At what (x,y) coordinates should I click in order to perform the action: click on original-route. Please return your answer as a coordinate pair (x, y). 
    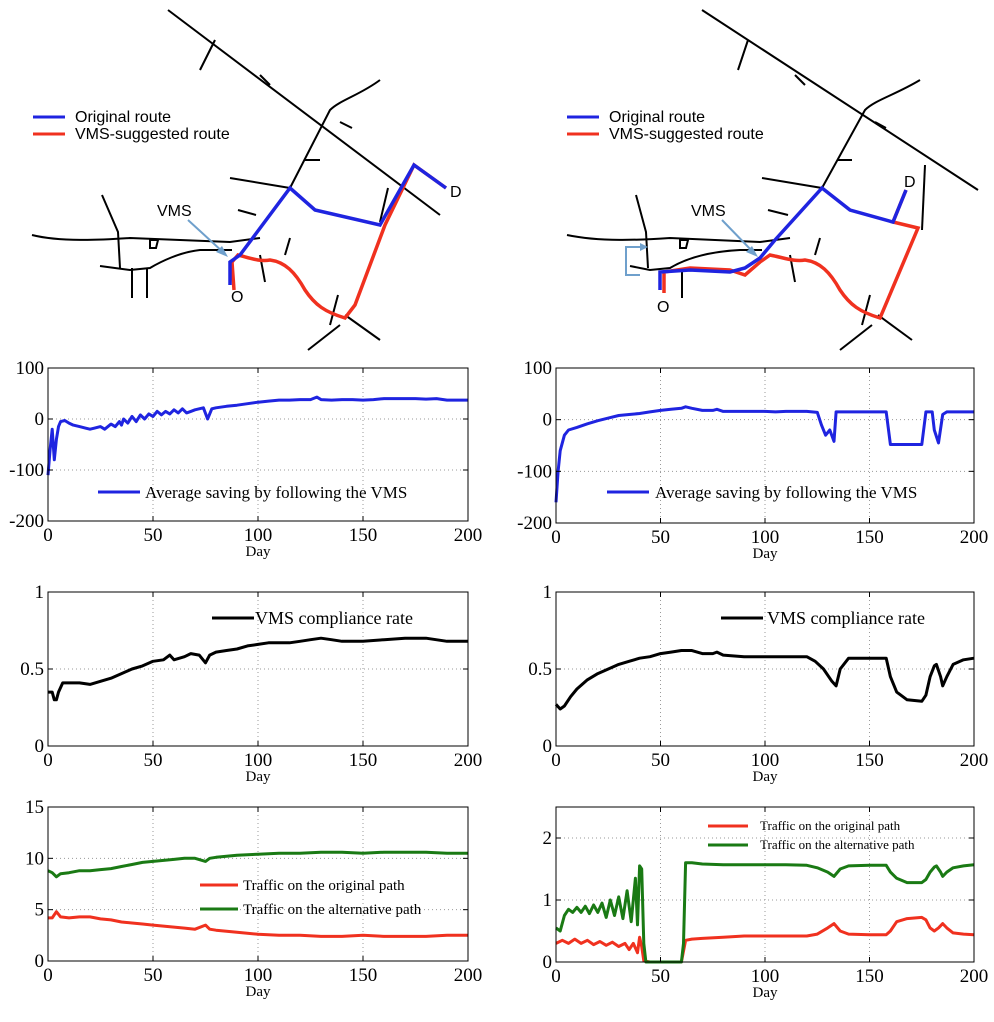
    Looking at the image, I should click on (783, 237).